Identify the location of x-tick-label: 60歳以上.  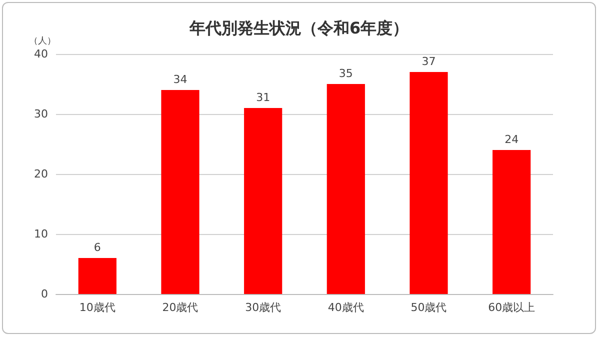
(512, 307).